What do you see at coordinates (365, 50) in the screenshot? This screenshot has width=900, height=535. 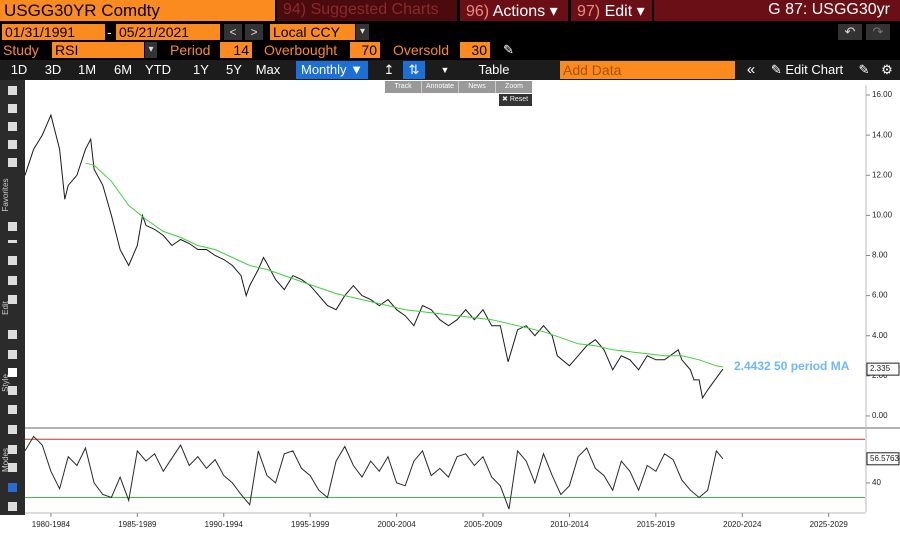 I see `overbought-field: 70` at bounding box center [365, 50].